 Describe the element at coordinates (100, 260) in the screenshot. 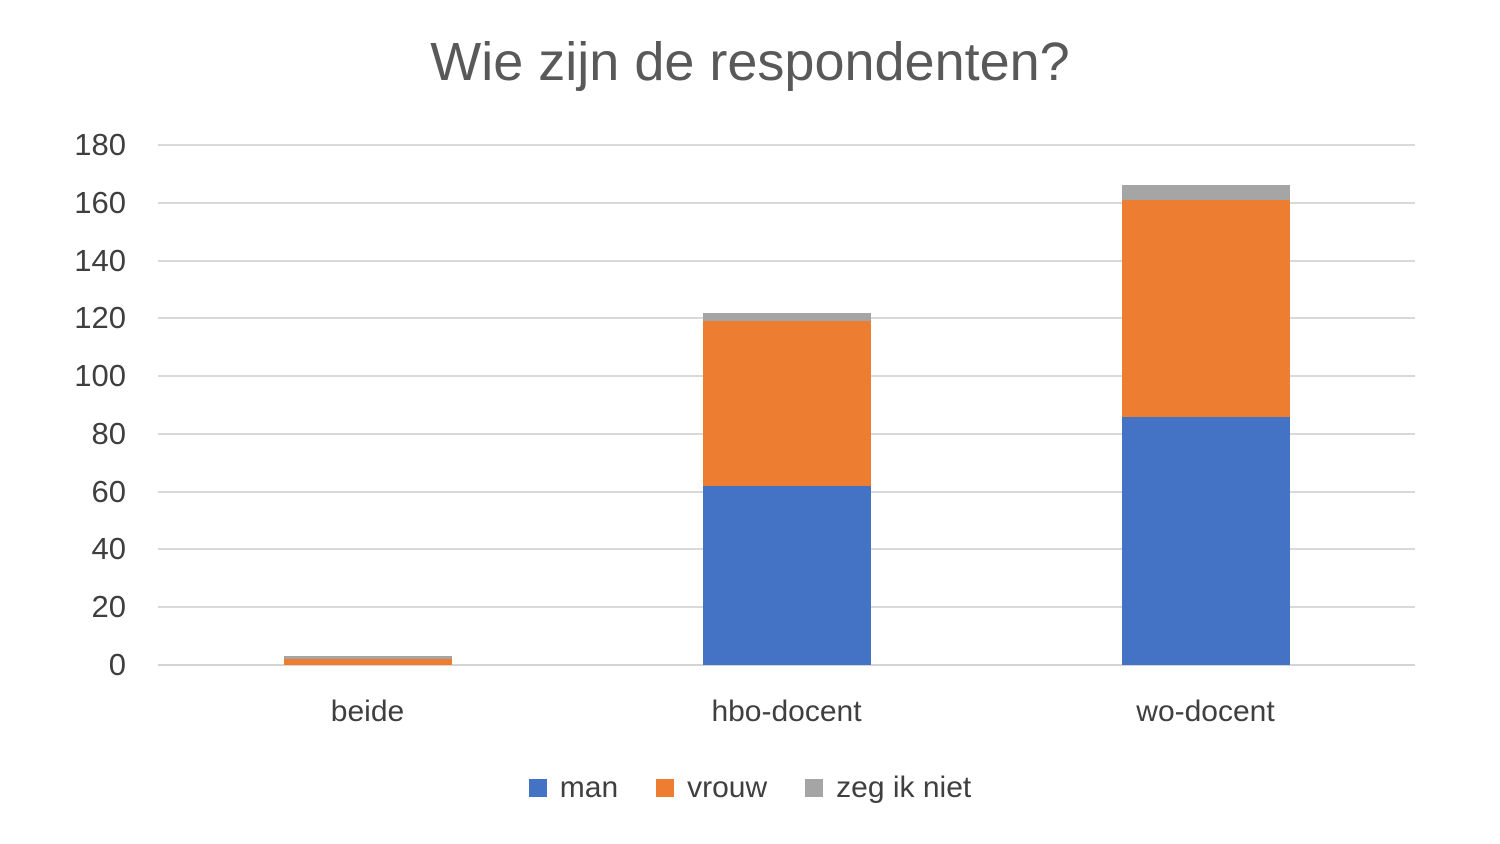

I see `y-axis-tick-label: 140` at that location.